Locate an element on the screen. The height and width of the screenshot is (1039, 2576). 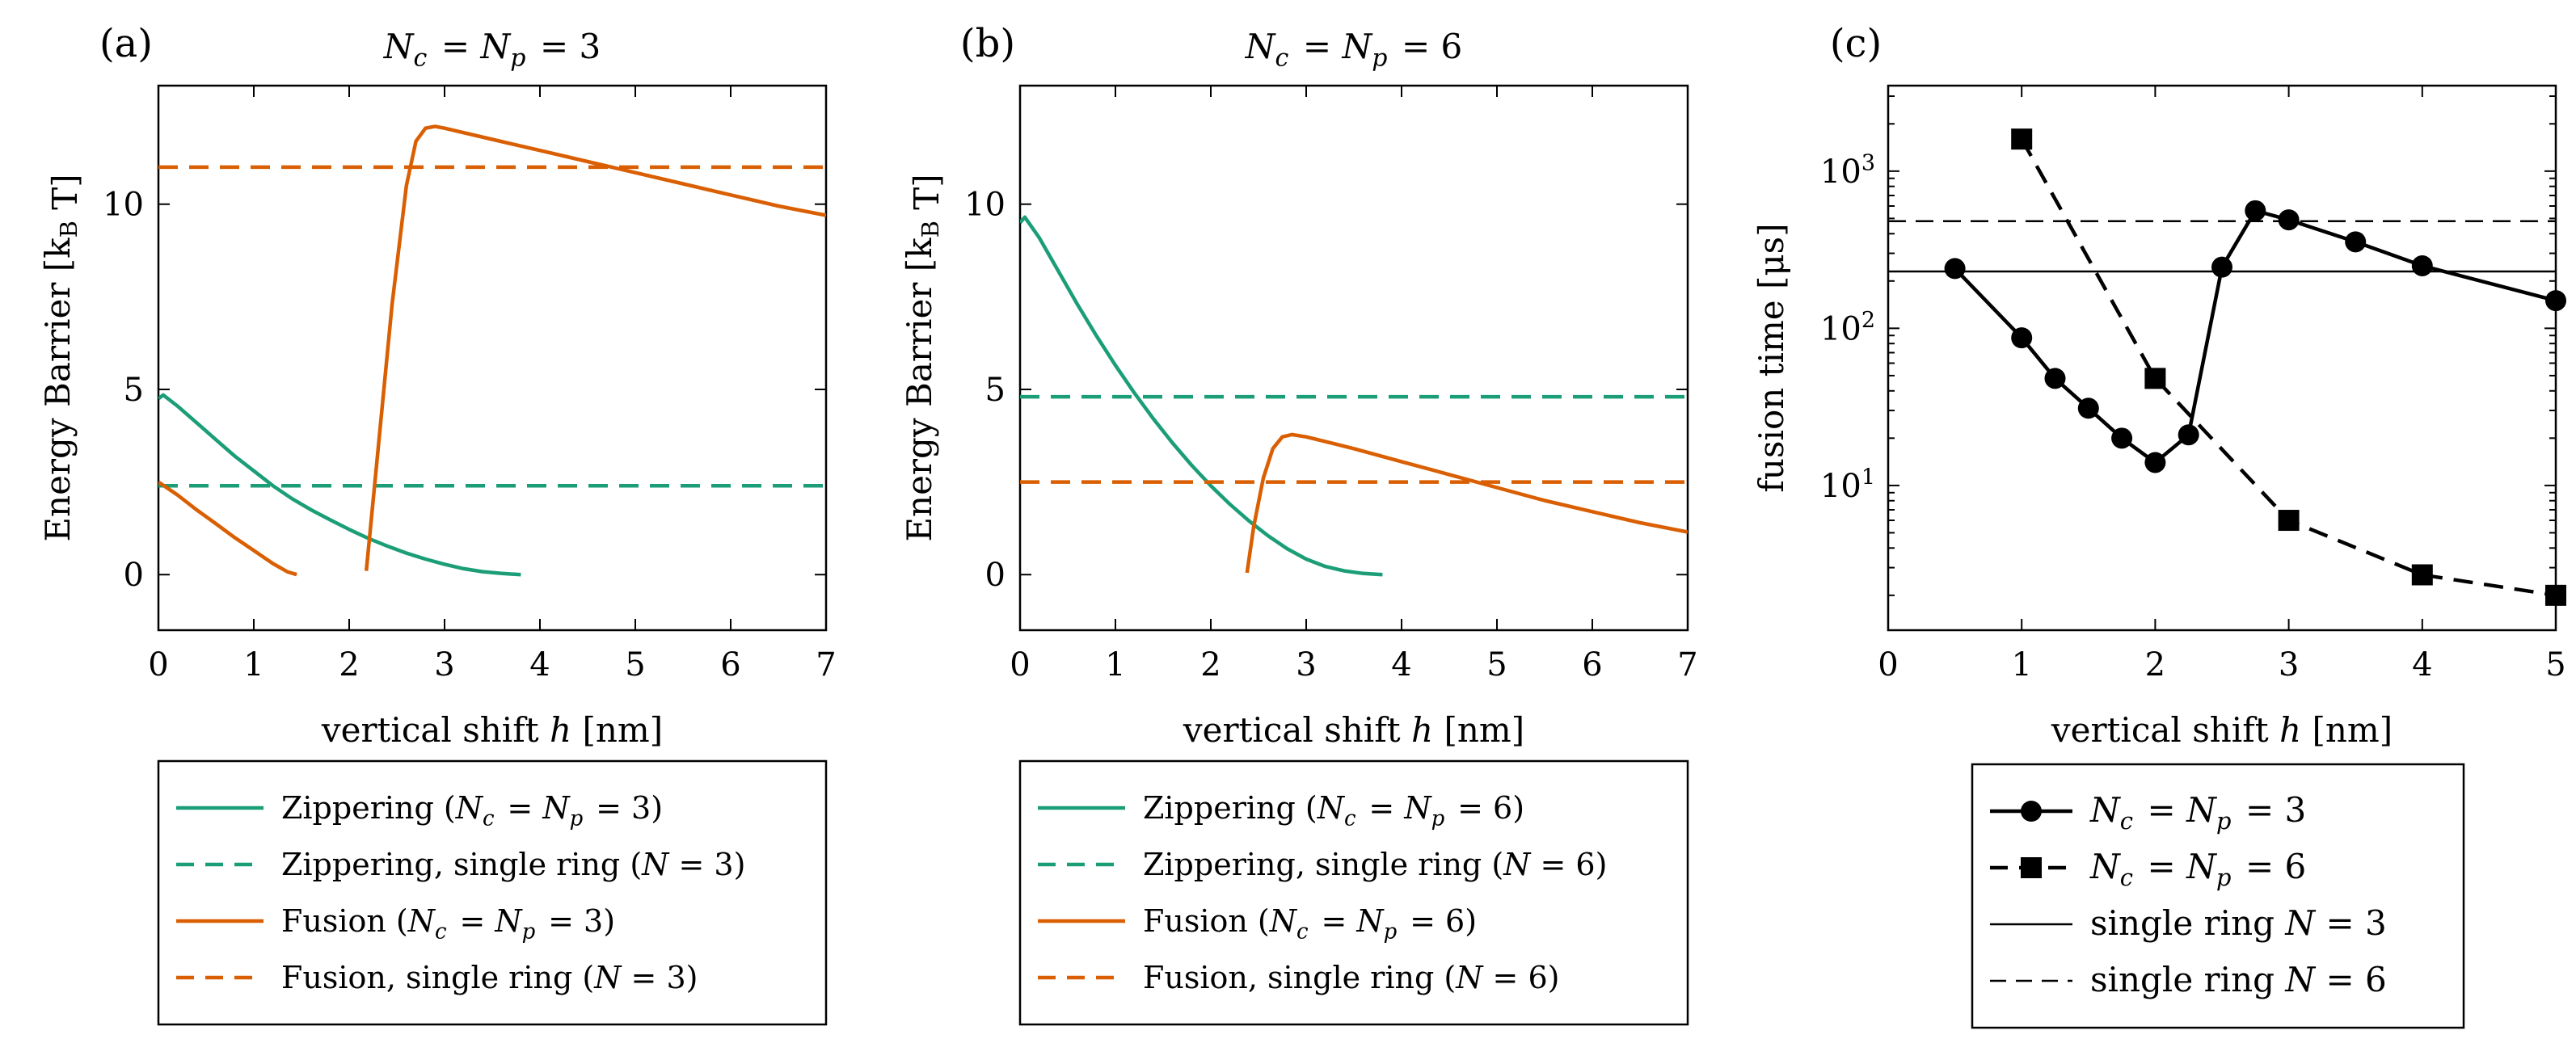
panel-tag: (c) is located at coordinates (1856, 43).